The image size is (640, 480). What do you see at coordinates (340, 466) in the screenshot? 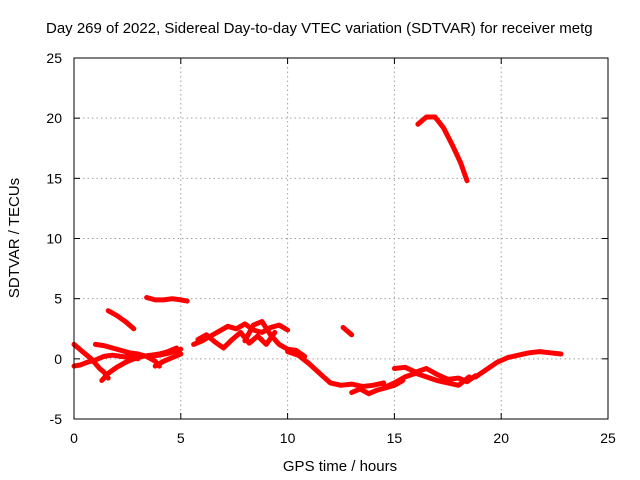
I see `x-axis-label: GPS time / hours` at bounding box center [340, 466].